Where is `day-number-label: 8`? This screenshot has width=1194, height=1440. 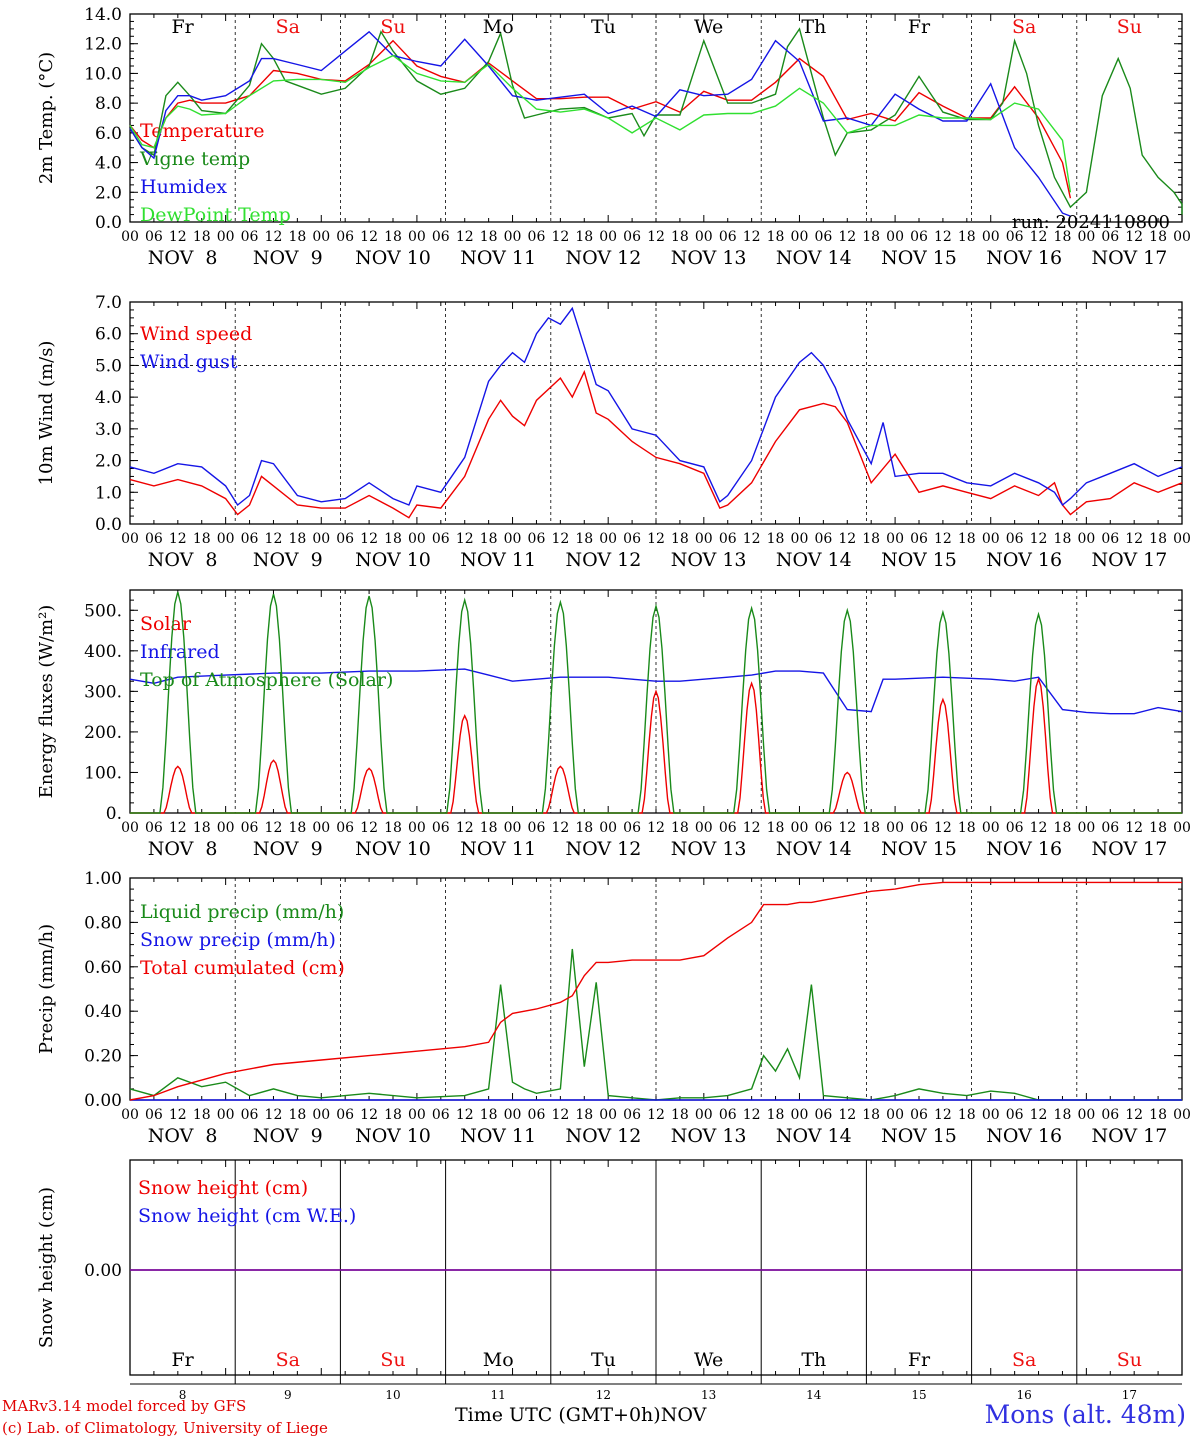
day-number-label: 8 is located at coordinates (183, 1394).